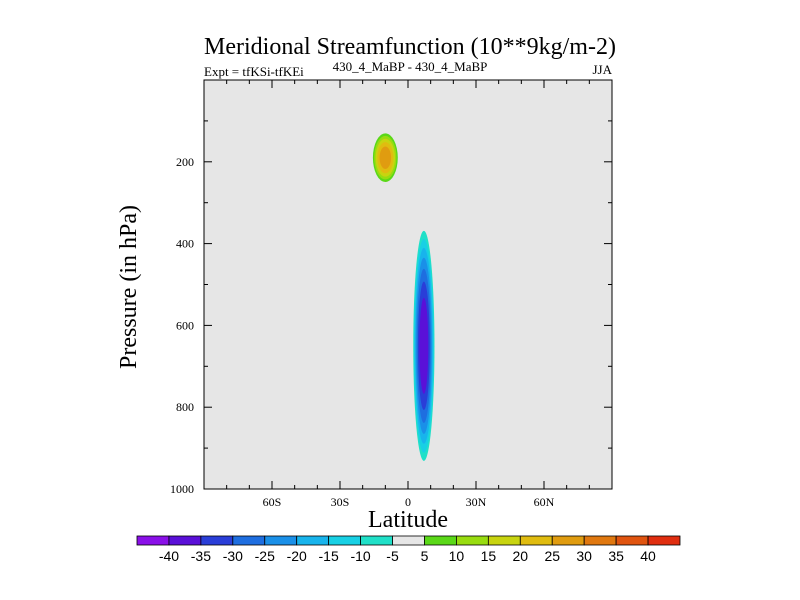  I want to click on y-tick-label: 800, so click(185, 407).